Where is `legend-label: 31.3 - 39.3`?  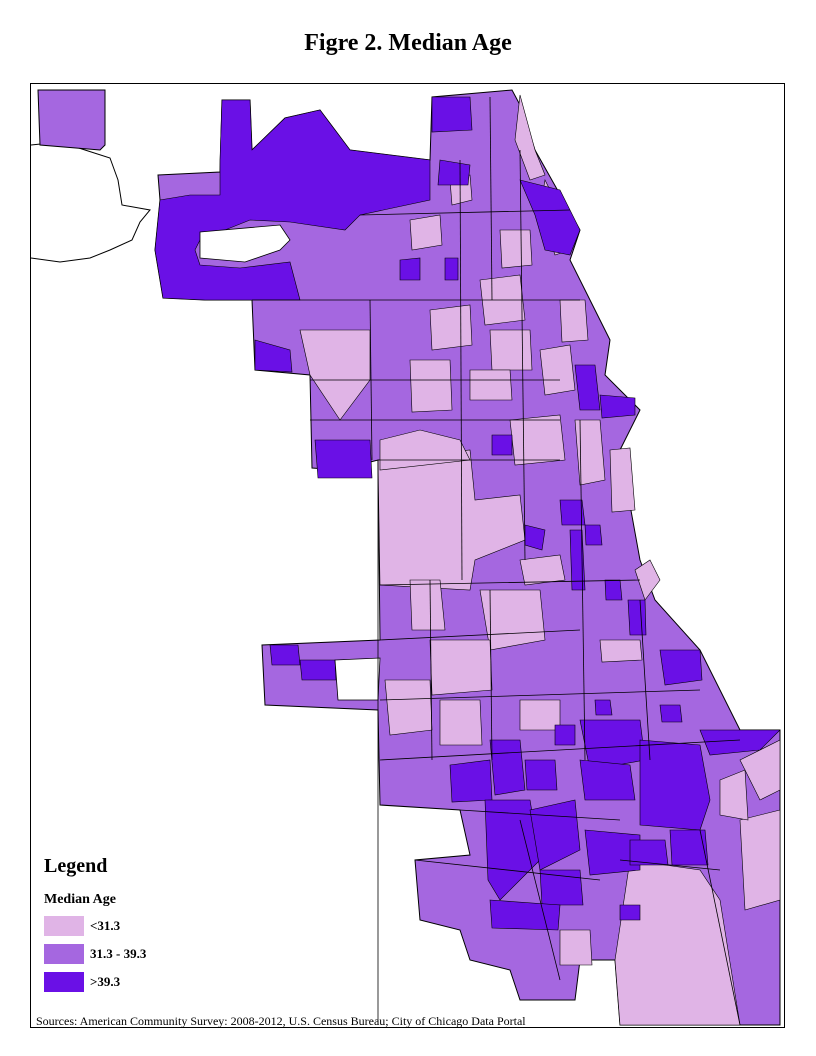 legend-label: 31.3 - 39.3 is located at coordinates (118, 953).